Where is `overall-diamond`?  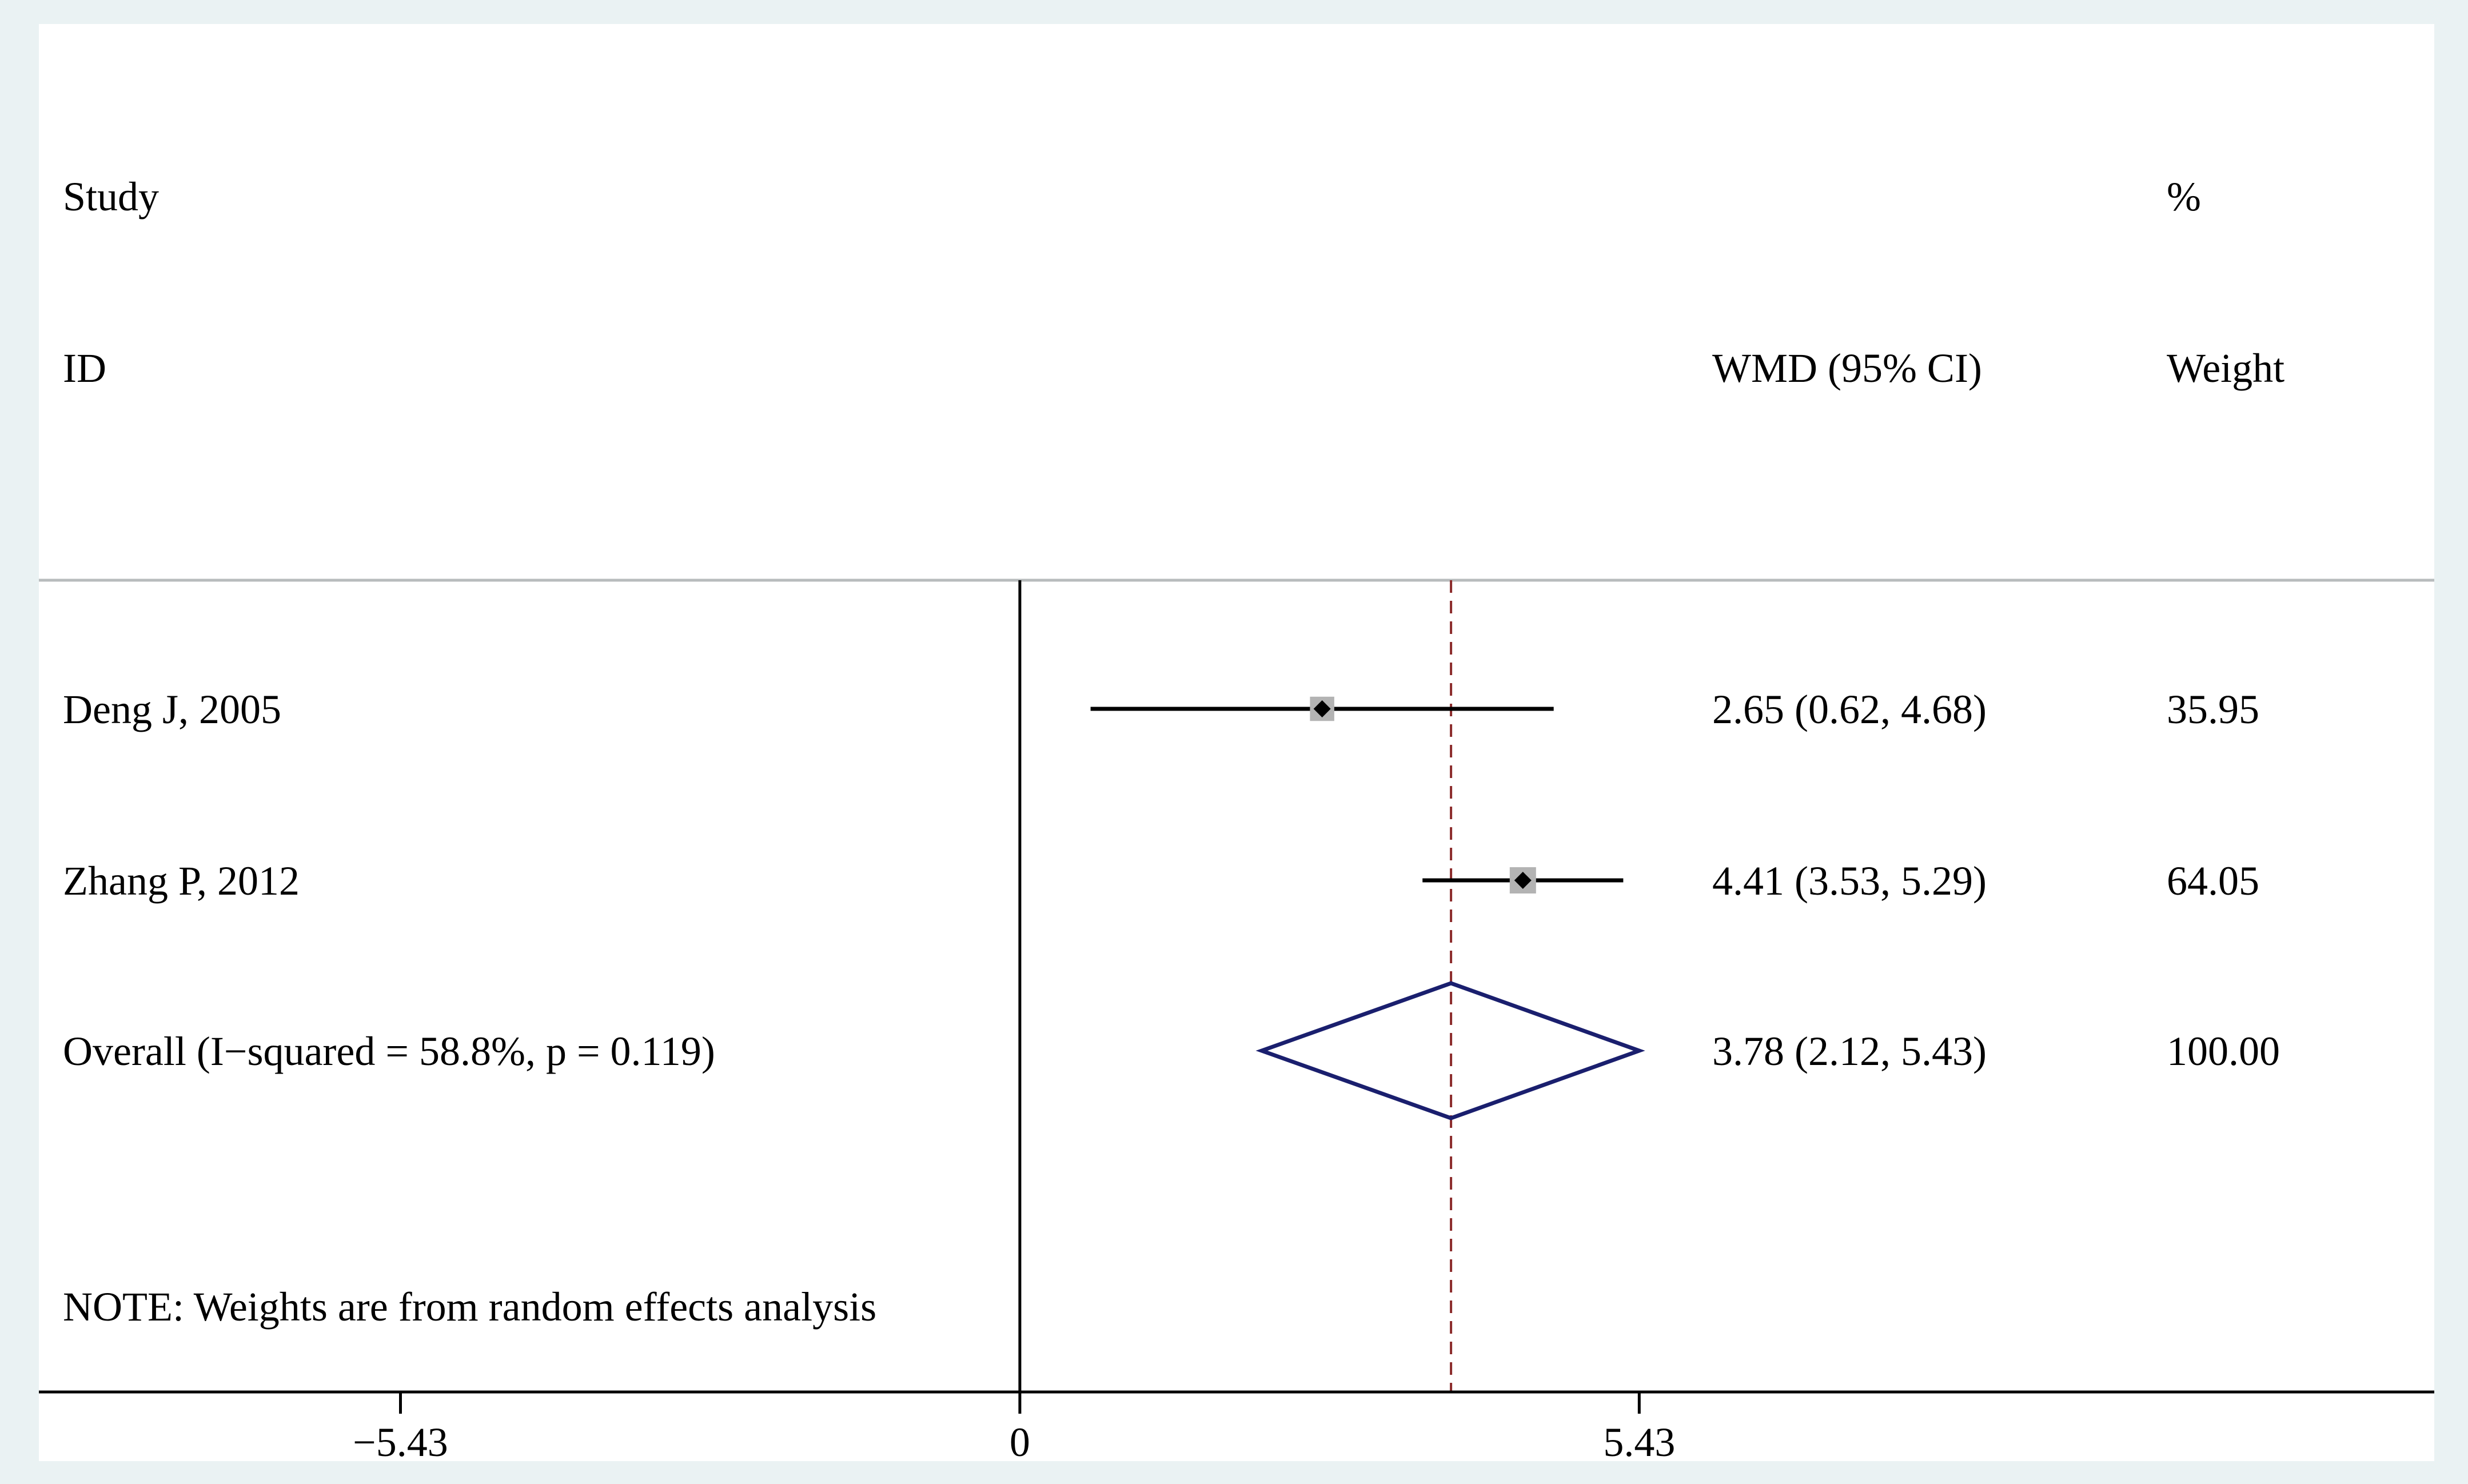
overall-diamond is located at coordinates (1450, 1050).